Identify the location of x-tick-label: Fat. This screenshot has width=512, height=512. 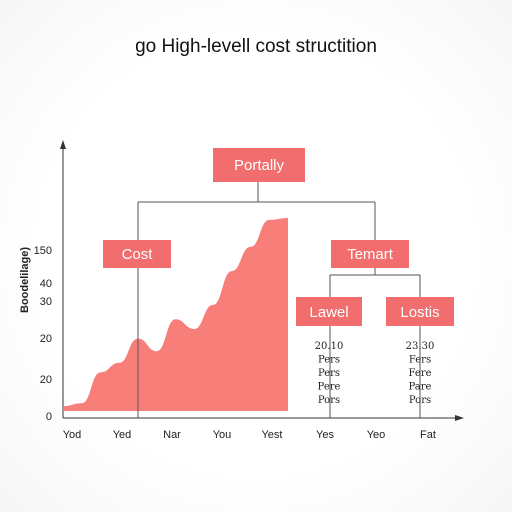
(428, 435).